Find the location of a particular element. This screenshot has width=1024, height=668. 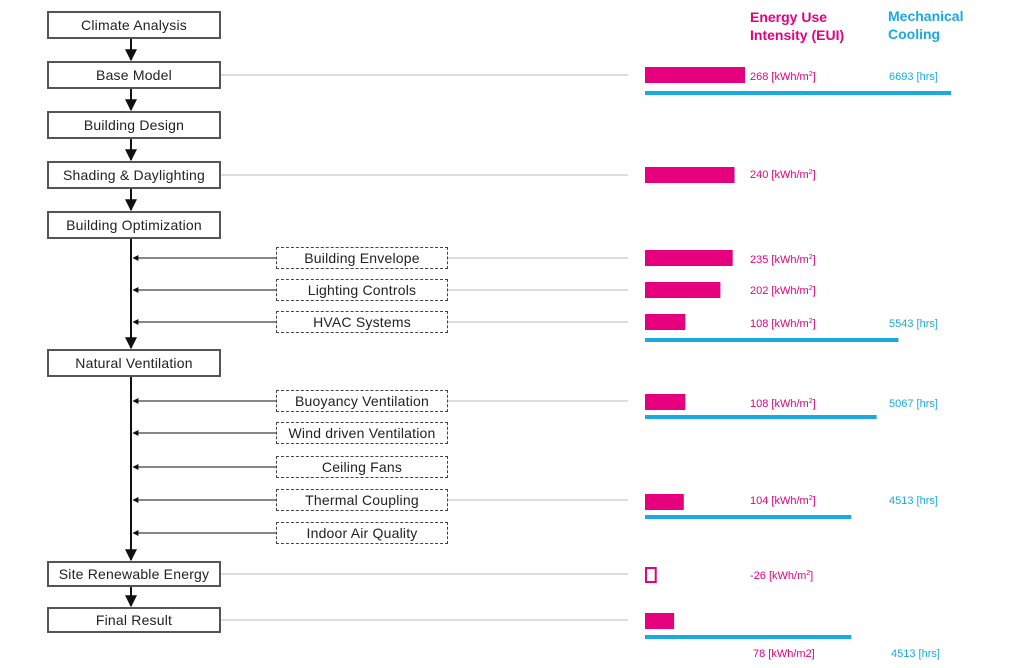

eui-header-line1: Energy Use is located at coordinates (789, 17).